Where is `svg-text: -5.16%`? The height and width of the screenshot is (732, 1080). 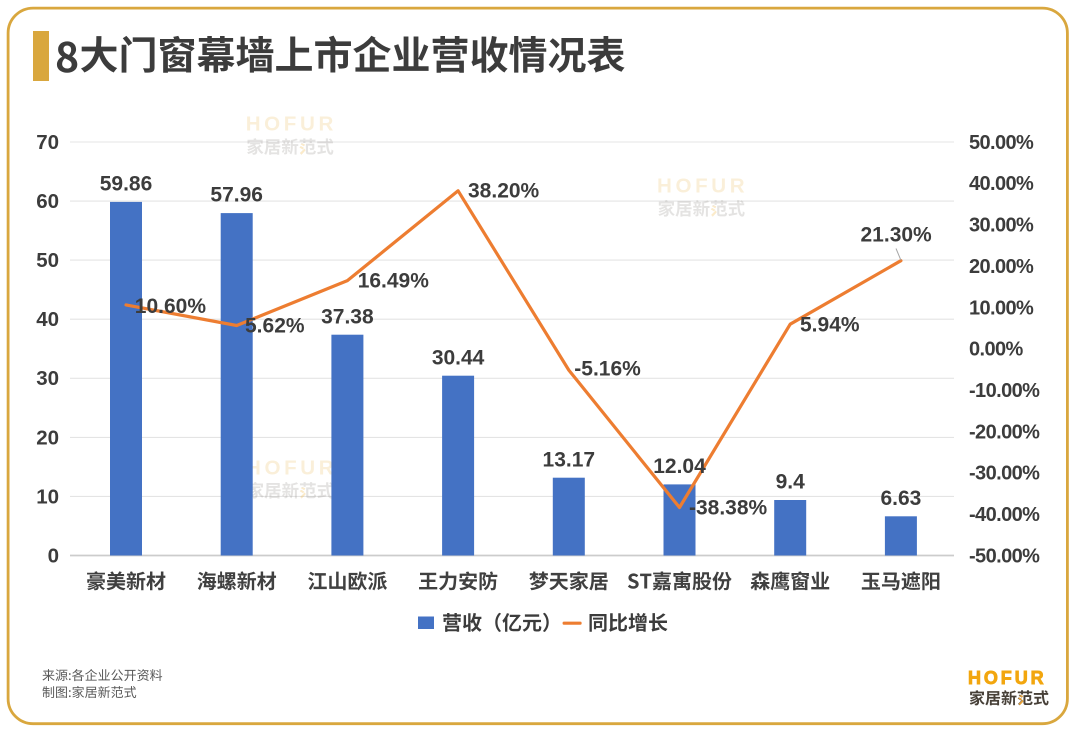
svg-text: -5.16% is located at coordinates (607, 369).